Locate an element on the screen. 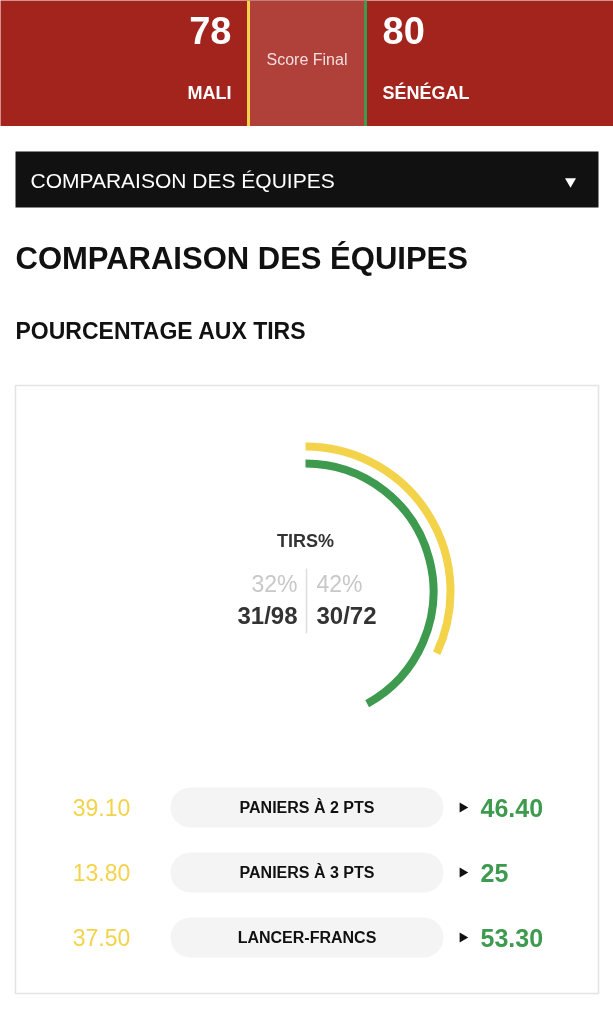 The image size is (613, 1024). data-label: 25 is located at coordinates (494, 872).